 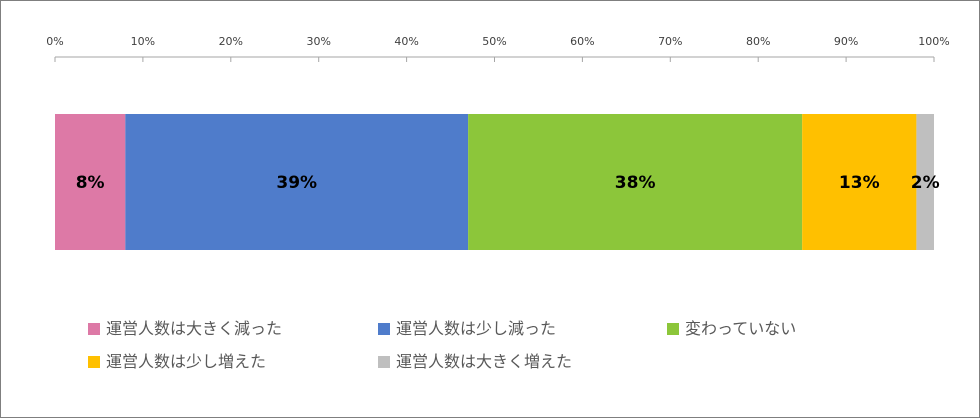 I want to click on legend-label: 運営人数は大きく増えた, so click(x=484, y=361).